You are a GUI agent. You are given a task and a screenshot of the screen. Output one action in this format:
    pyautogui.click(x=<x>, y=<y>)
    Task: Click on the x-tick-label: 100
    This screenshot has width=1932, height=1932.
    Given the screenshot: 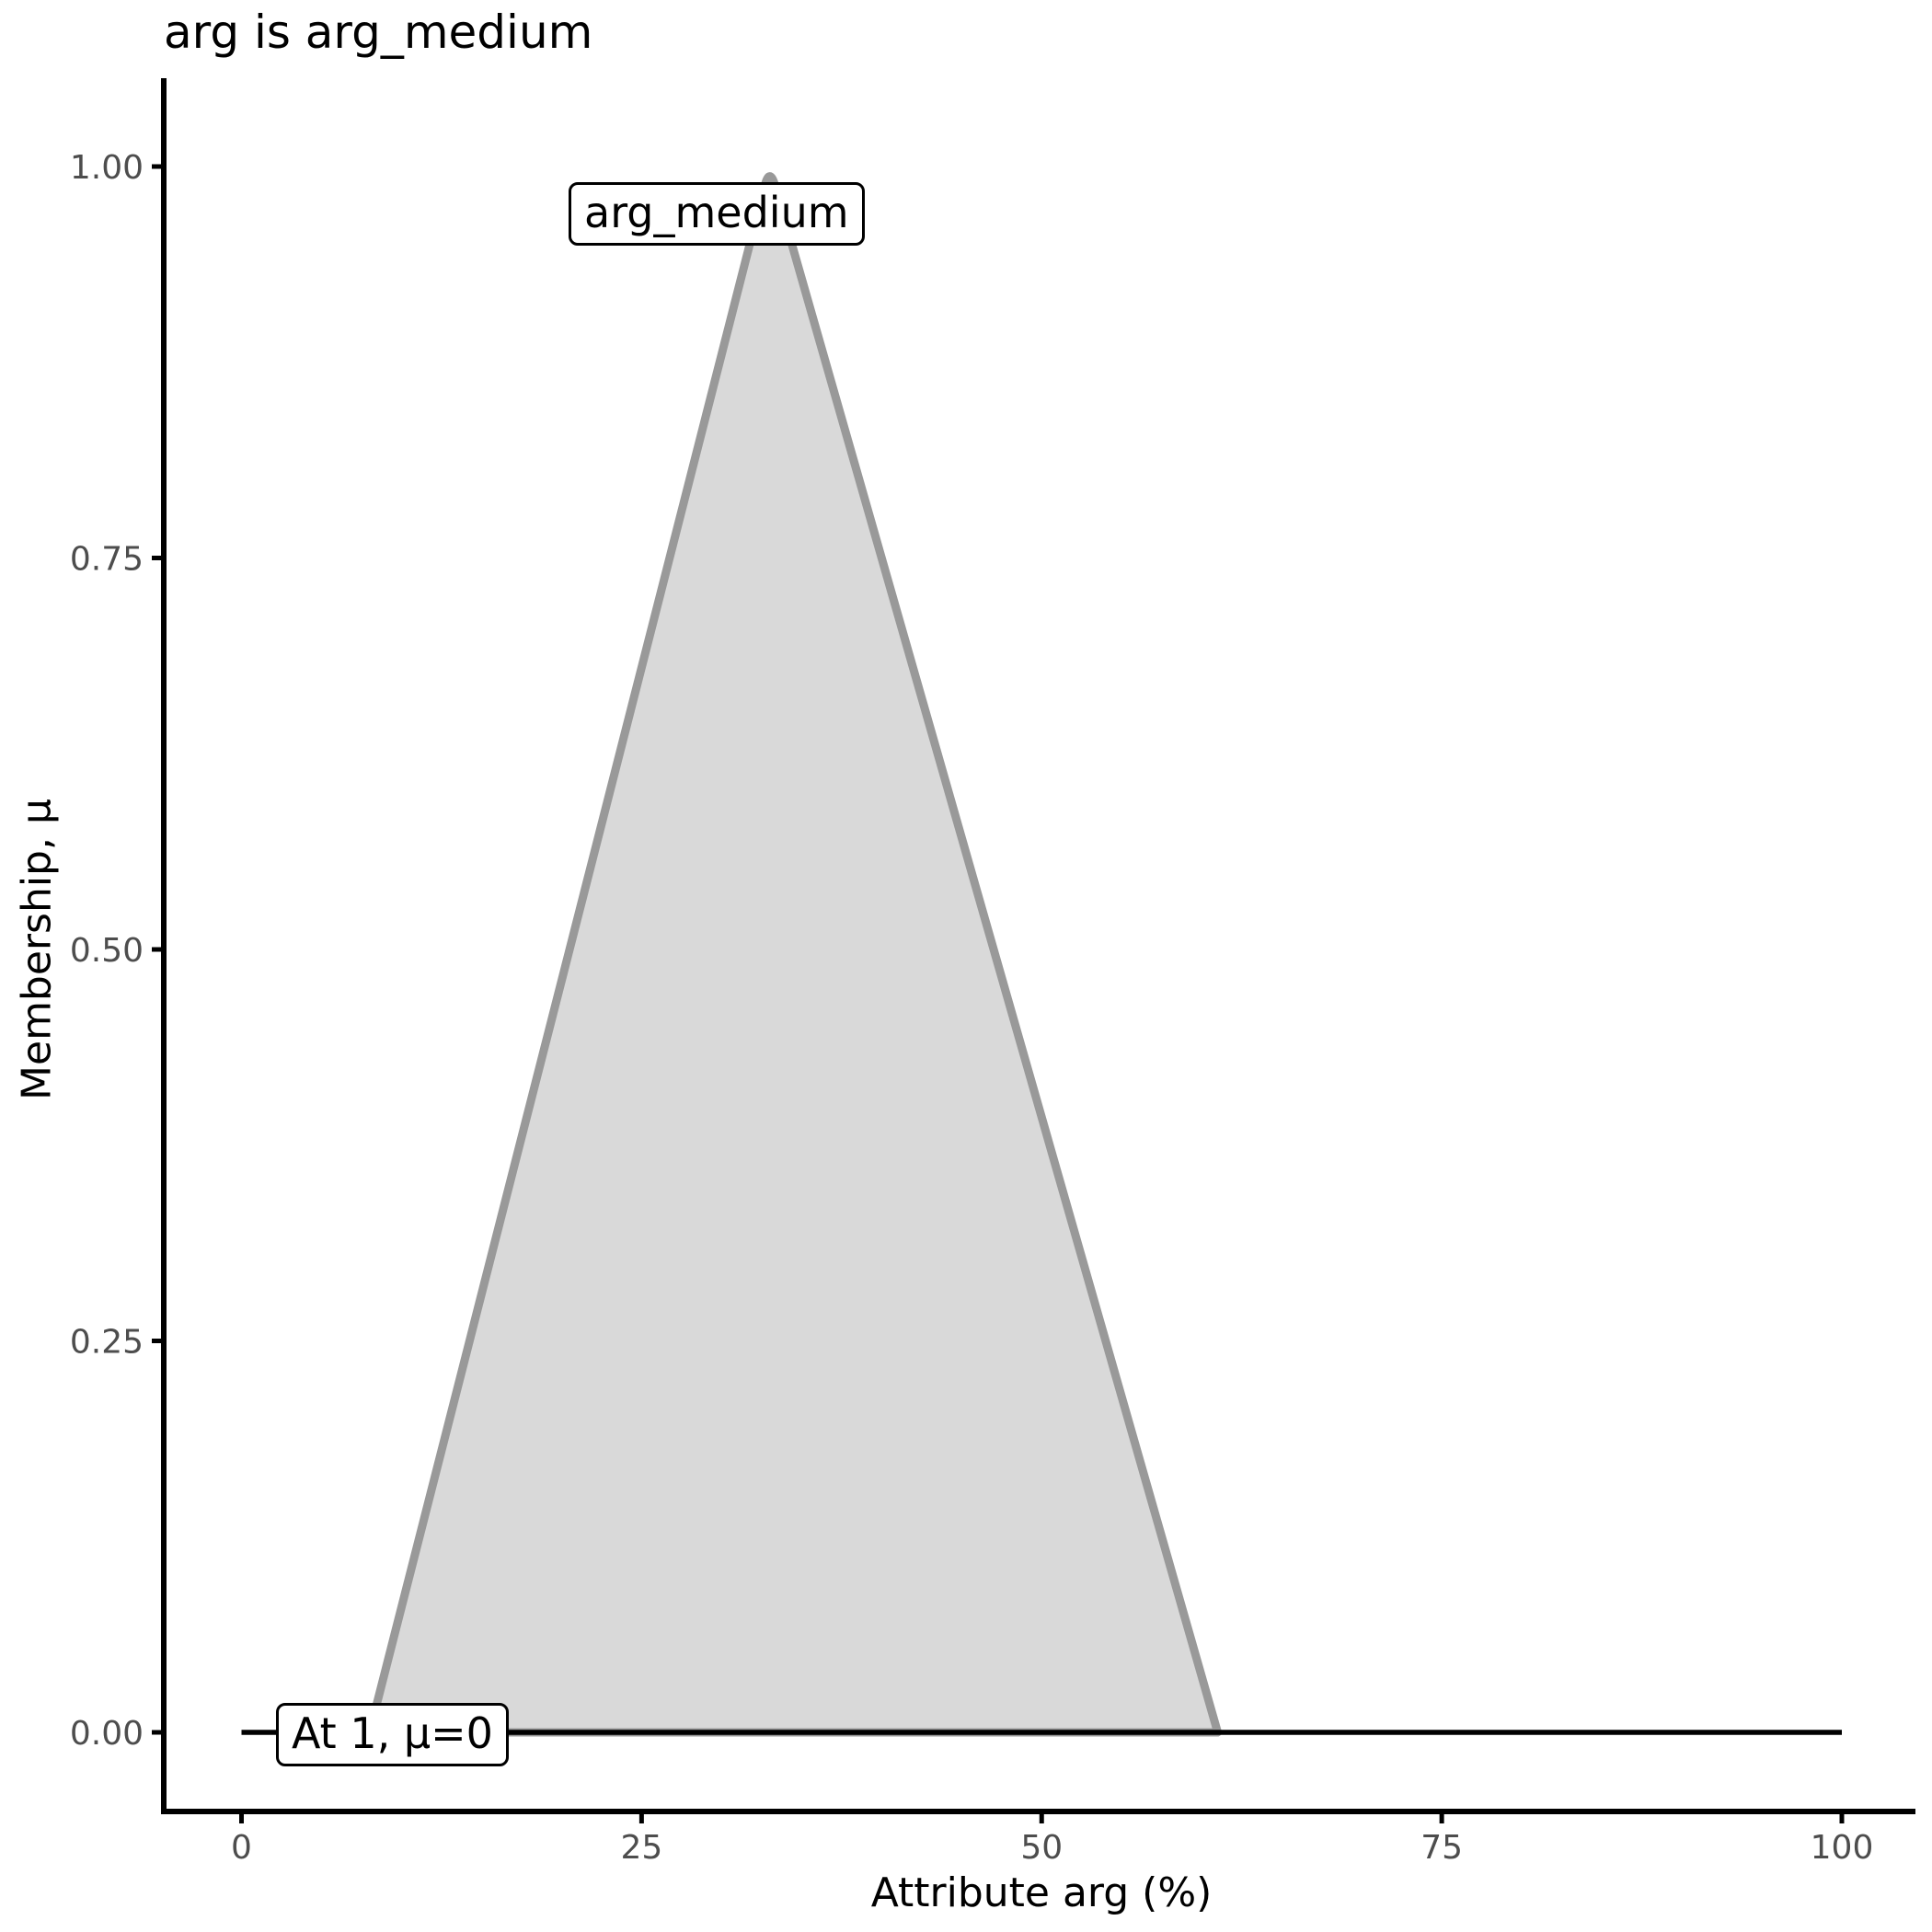 What is the action you would take?
    pyautogui.click(x=1842, y=1848)
    